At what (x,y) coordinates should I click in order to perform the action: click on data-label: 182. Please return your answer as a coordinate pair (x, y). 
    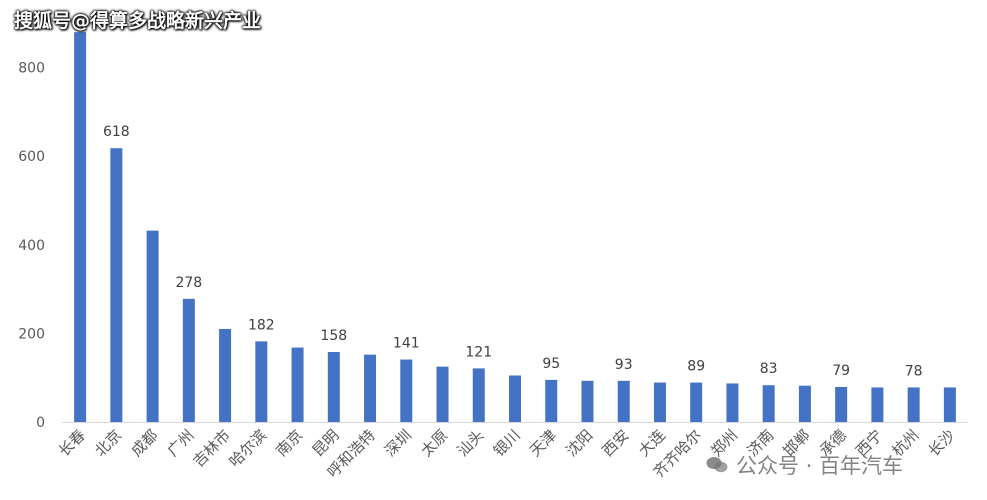
    Looking at the image, I should click on (261, 325).